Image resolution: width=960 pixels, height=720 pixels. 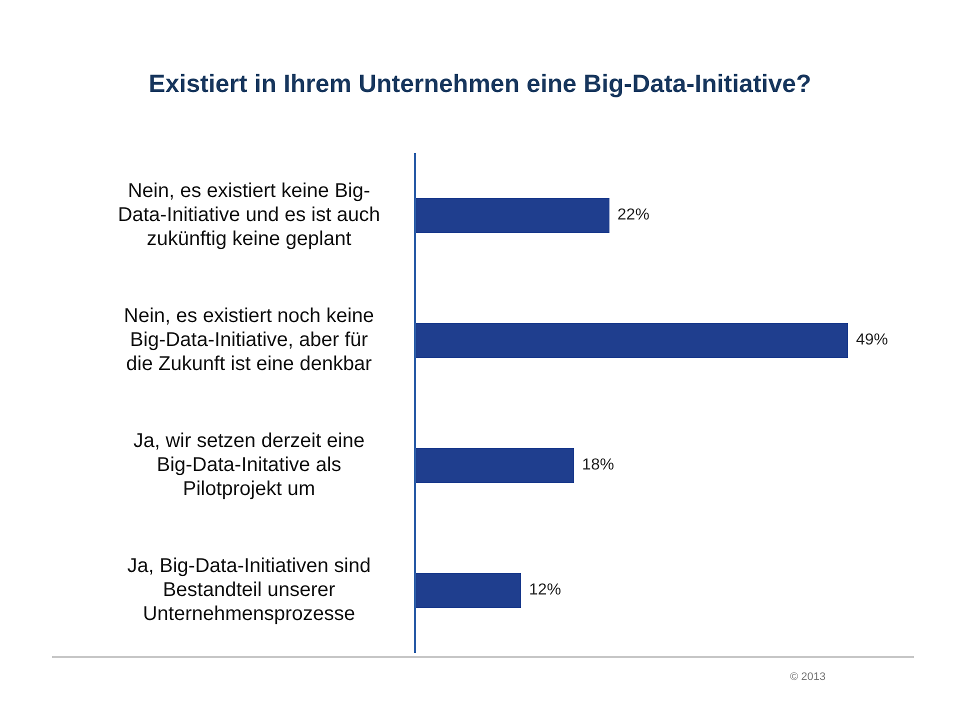 I want to click on data-label: 12%, so click(x=545, y=590).